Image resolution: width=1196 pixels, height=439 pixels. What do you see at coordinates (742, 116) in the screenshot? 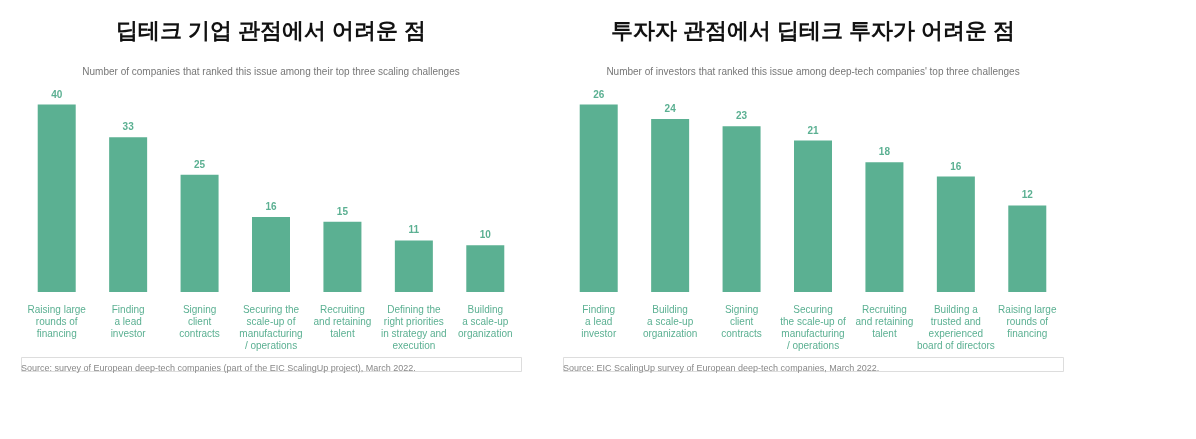
I see `data-label: 23` at bounding box center [742, 116].